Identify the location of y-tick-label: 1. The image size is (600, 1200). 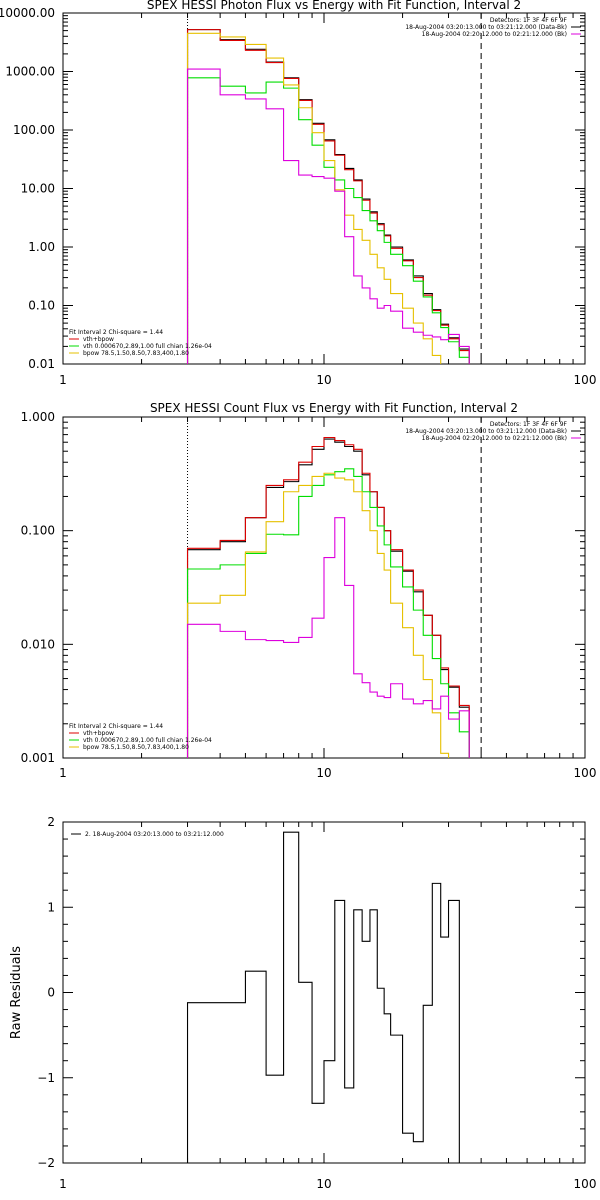
(51, 907).